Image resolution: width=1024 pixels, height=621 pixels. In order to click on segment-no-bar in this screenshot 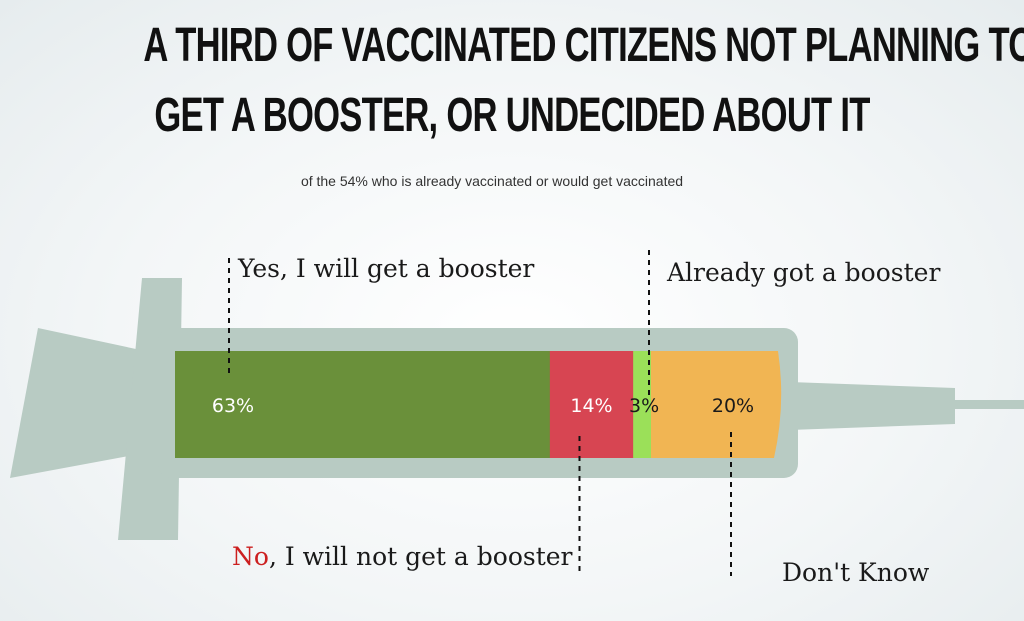, I will do `click(591, 404)`.